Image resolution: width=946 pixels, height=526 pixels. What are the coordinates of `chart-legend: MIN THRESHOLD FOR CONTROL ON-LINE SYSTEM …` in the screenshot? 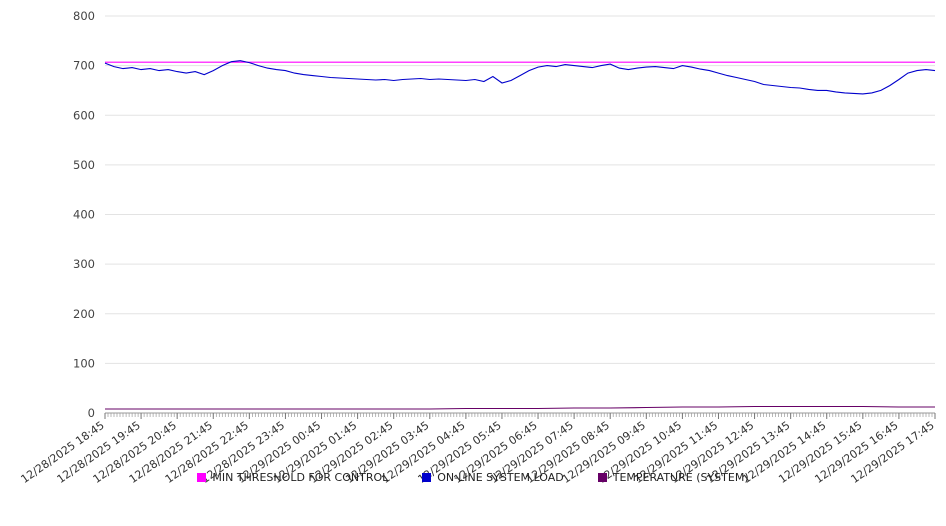 It's located at (473, 477).